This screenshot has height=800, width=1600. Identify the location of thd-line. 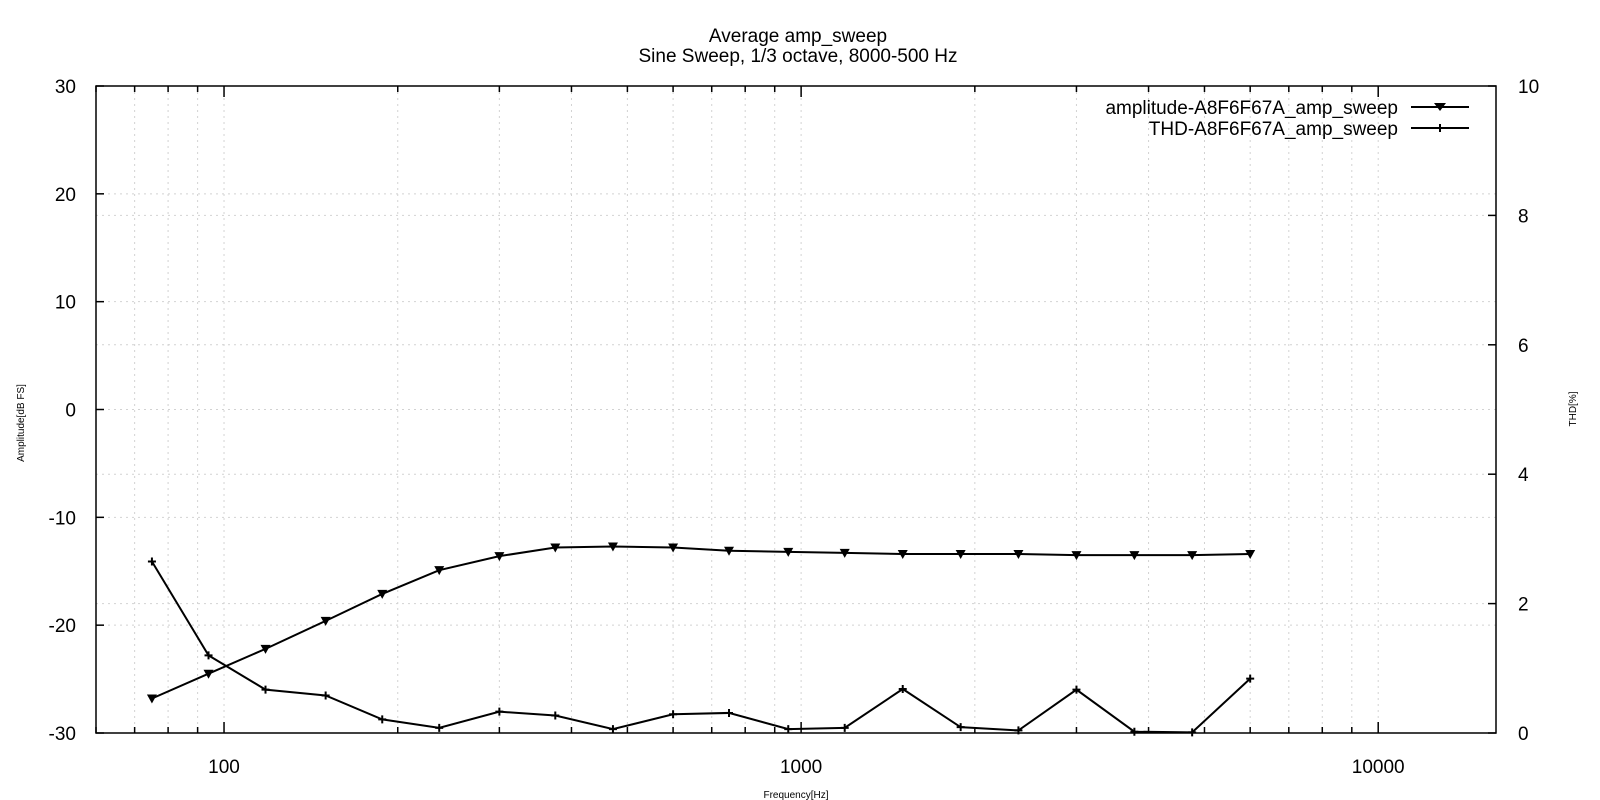
(701, 647).